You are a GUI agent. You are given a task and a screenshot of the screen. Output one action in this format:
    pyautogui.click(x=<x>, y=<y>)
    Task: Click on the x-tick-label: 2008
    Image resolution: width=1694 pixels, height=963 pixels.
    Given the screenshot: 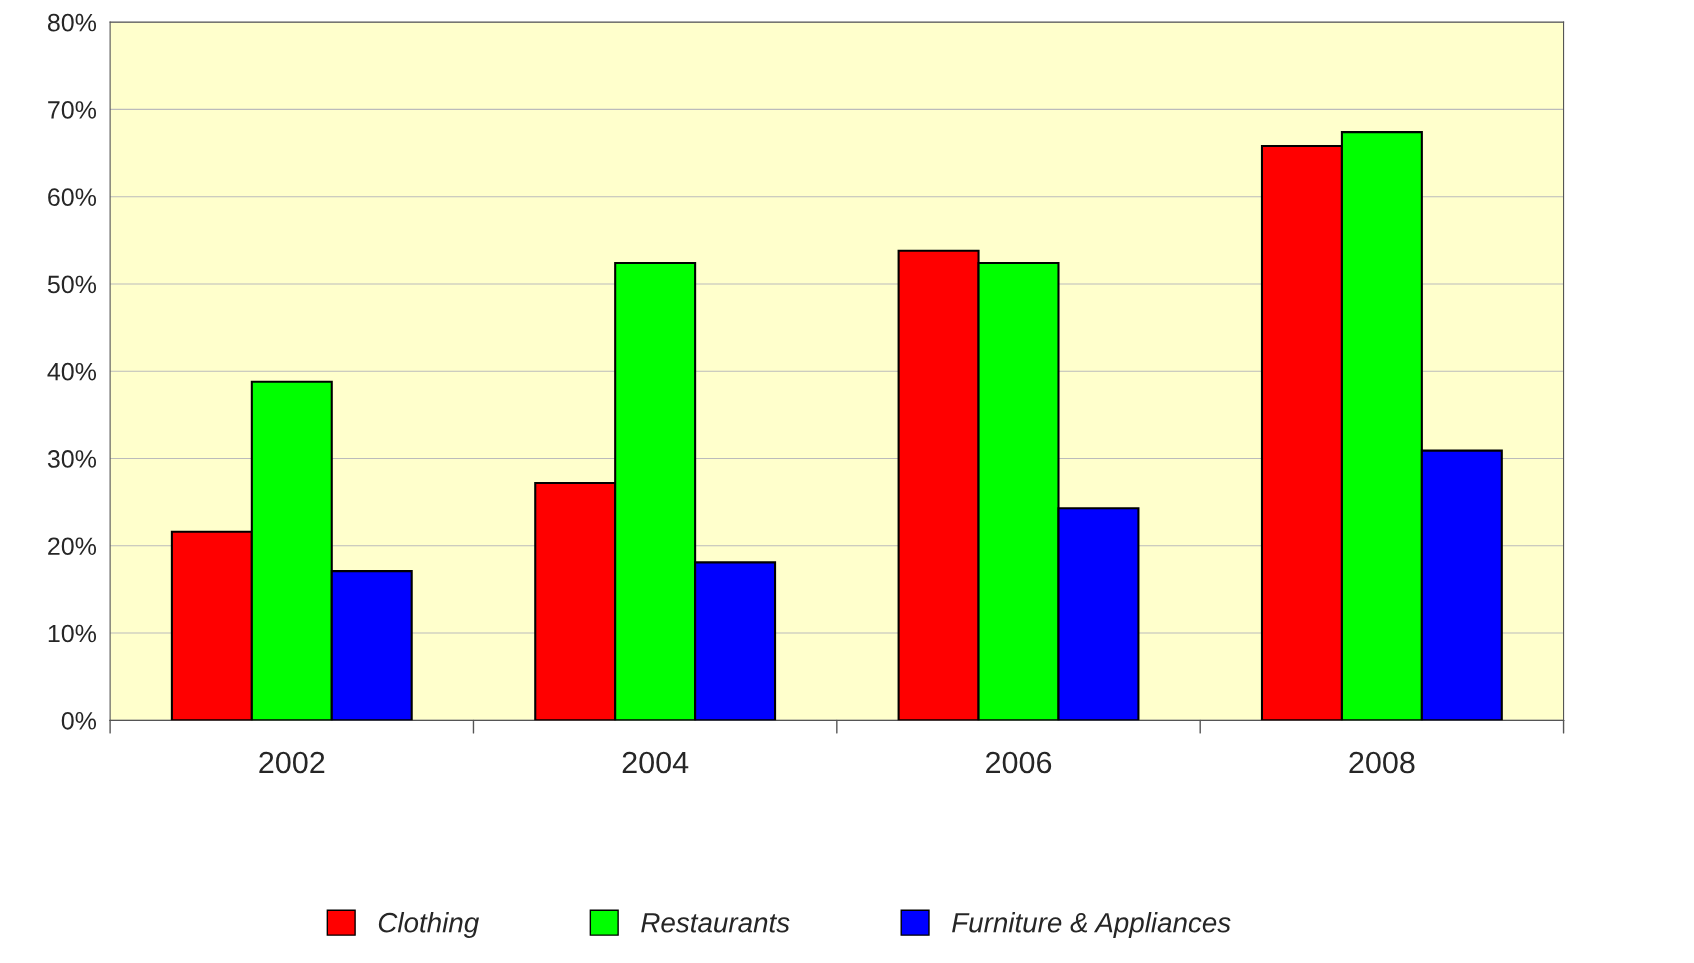 What is the action you would take?
    pyautogui.click(x=1382, y=762)
    